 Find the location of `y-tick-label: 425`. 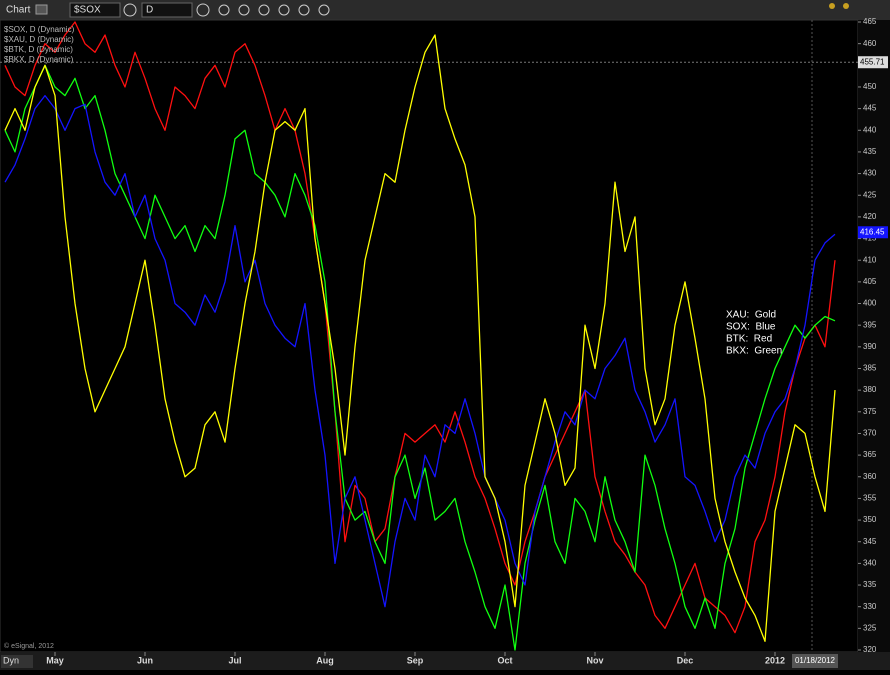

y-tick-label: 425 is located at coordinates (870, 194).